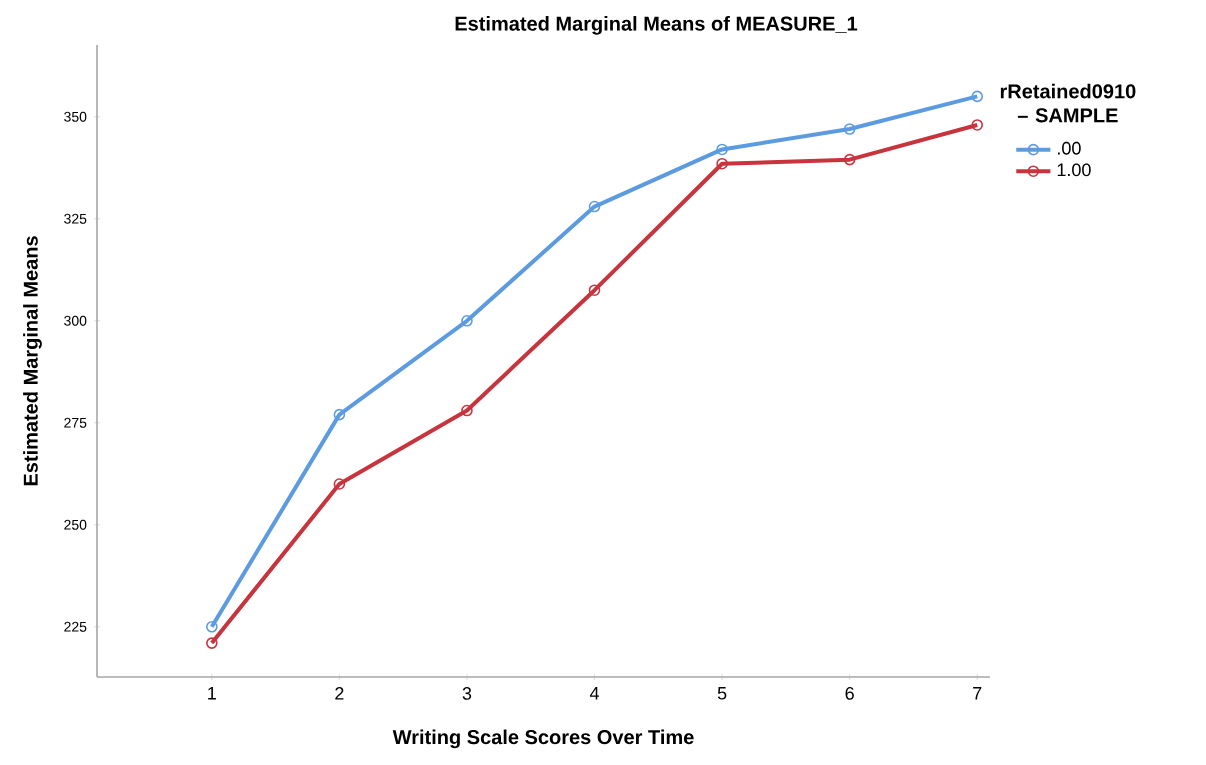 The image size is (1206, 765). What do you see at coordinates (75, 524) in the screenshot?
I see `y-tick-label: 250` at bounding box center [75, 524].